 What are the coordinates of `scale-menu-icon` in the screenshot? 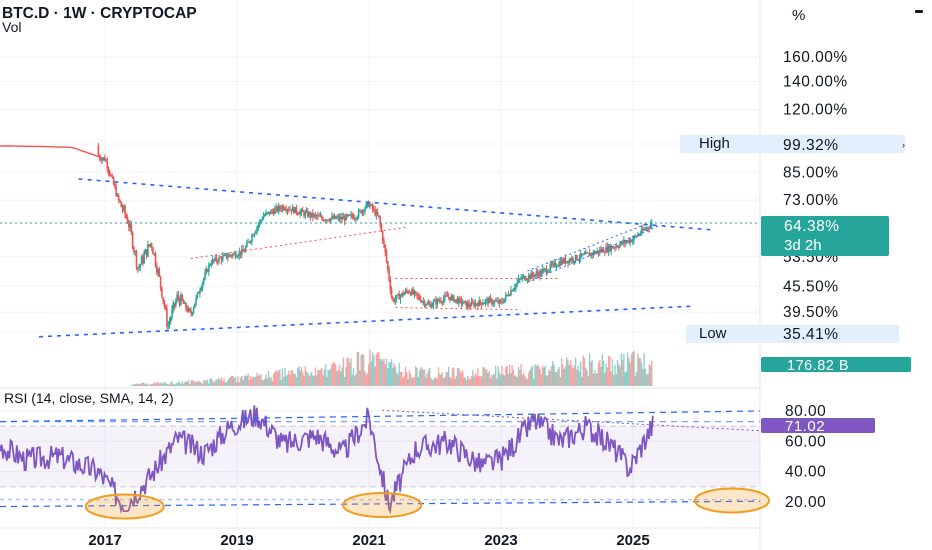 It's located at (919, 11).